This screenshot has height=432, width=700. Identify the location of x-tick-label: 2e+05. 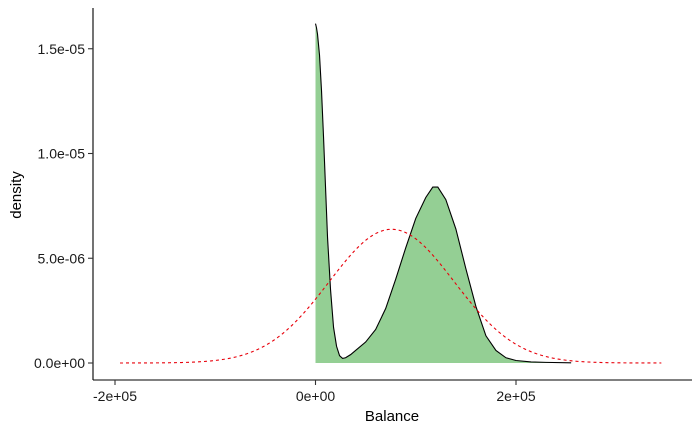
(516, 396).